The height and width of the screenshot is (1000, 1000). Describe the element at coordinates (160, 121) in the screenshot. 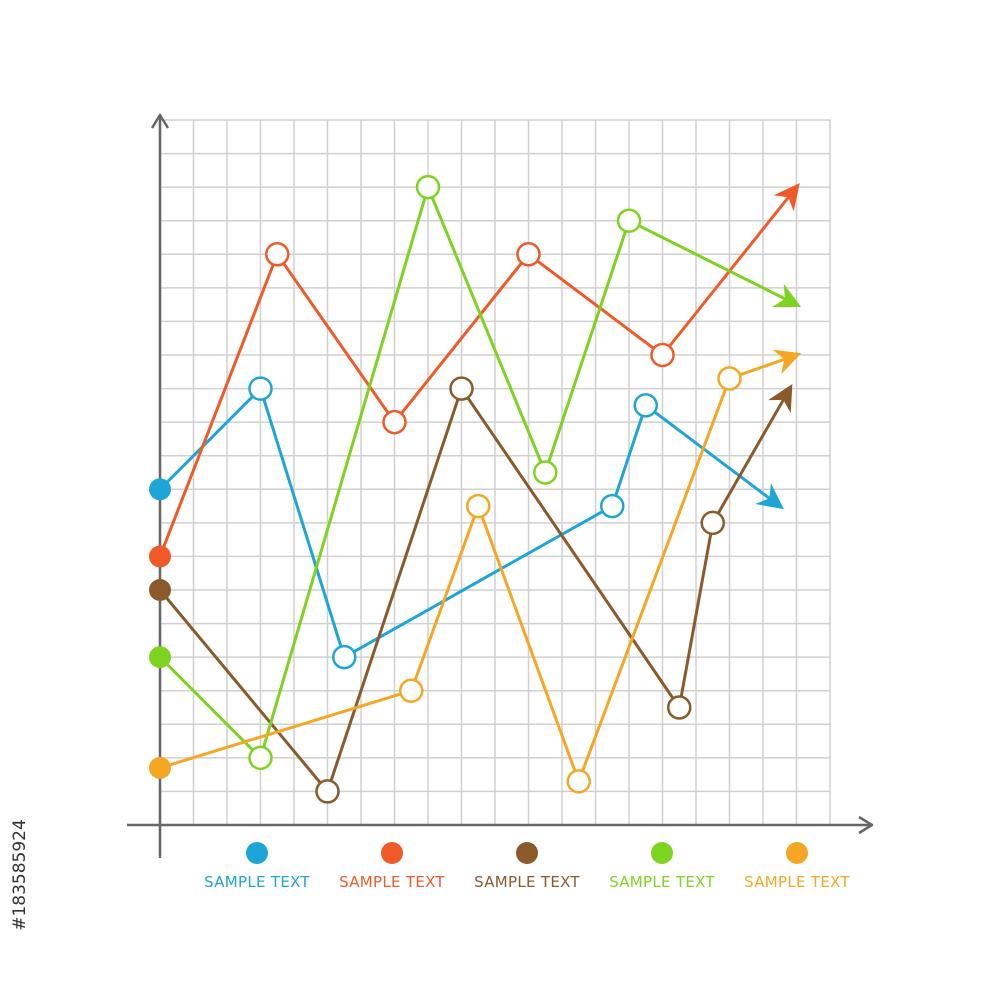

I see `y-axis-arrow-icon` at that location.